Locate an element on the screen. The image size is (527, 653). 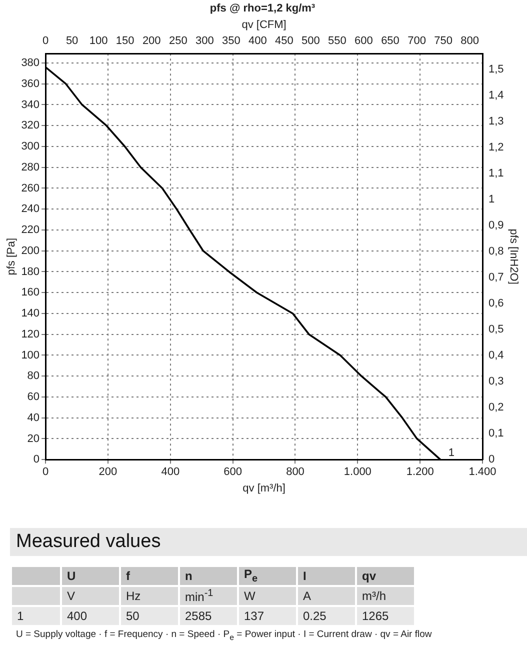
x2-tick-label: 0 is located at coordinates (45, 41).